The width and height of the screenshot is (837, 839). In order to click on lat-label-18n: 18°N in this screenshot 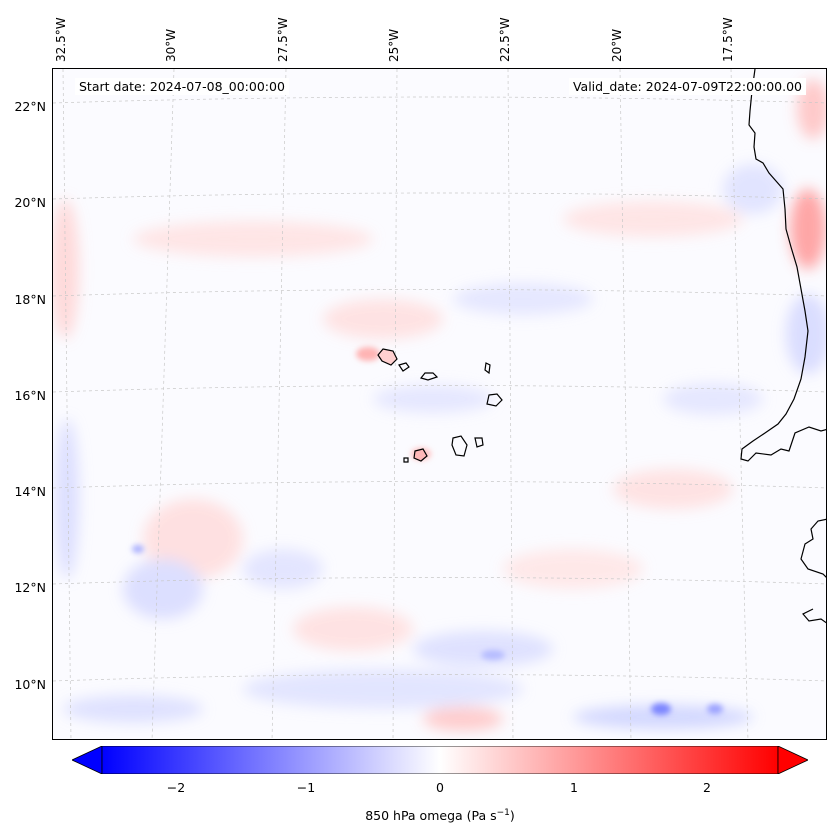, I will do `click(30, 299)`.